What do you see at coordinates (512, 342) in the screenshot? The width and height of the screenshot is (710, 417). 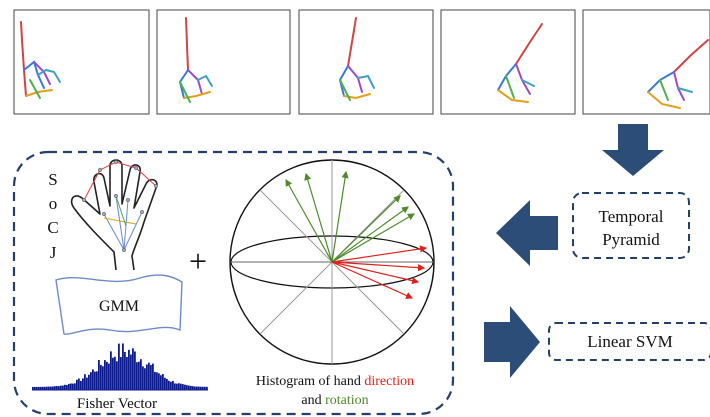 I see `right-arrow-icon` at bounding box center [512, 342].